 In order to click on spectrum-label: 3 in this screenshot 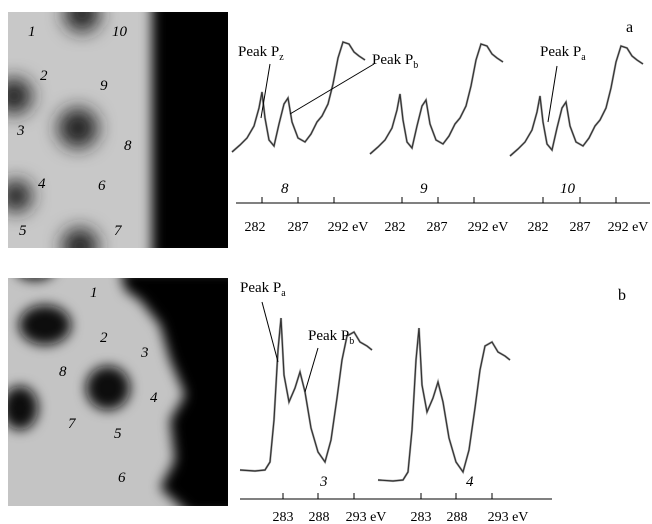, I will do `click(323, 482)`.